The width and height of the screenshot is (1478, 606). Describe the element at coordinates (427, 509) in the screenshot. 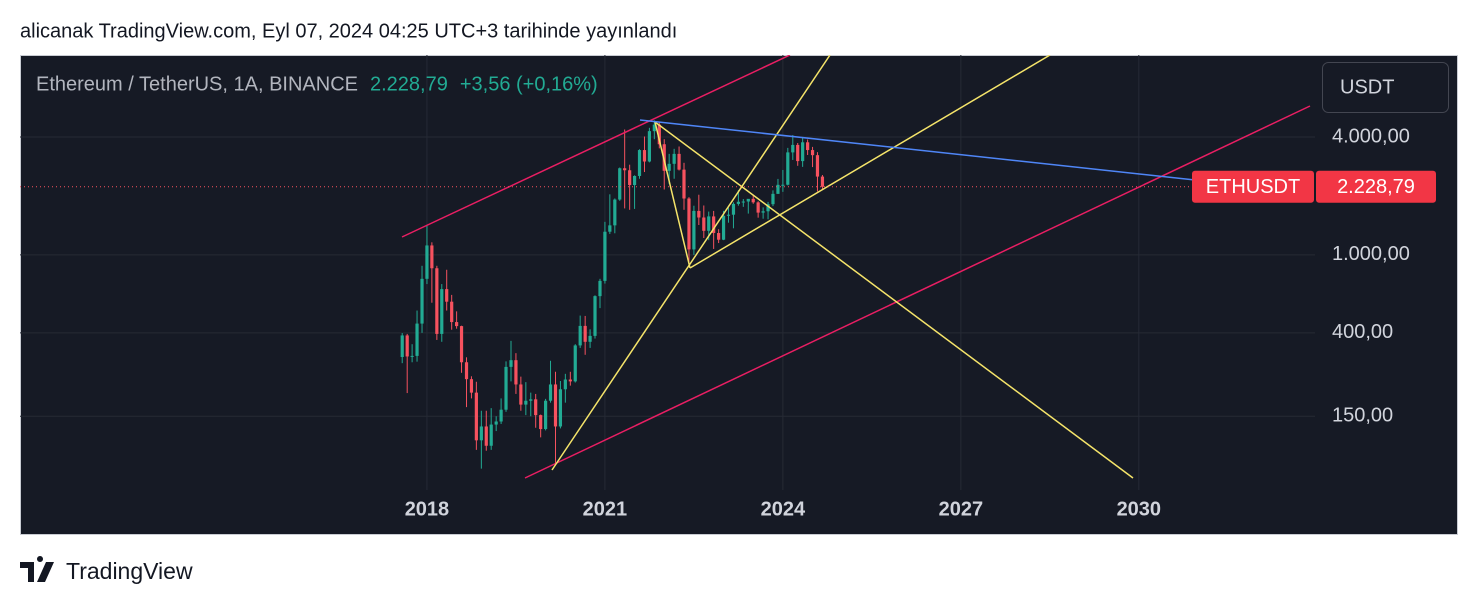

I see `x-tick-label: 2018` at that location.